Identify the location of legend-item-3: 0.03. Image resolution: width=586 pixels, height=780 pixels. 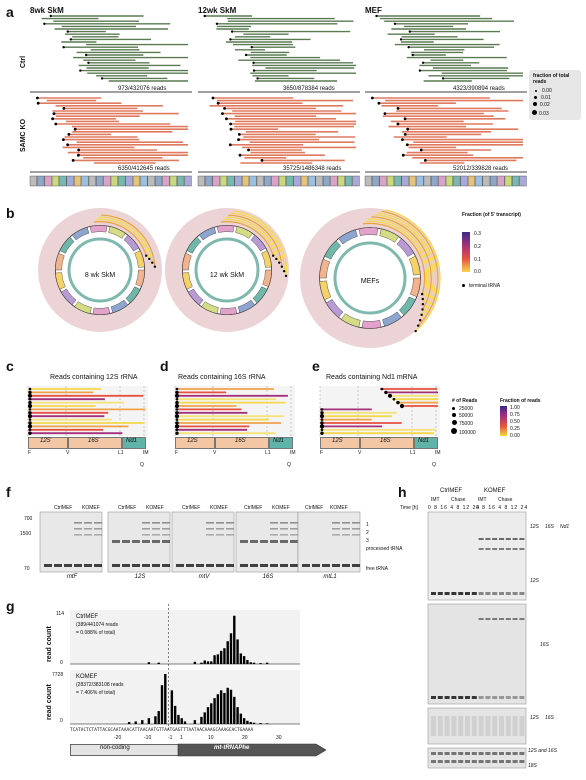
(540, 113).